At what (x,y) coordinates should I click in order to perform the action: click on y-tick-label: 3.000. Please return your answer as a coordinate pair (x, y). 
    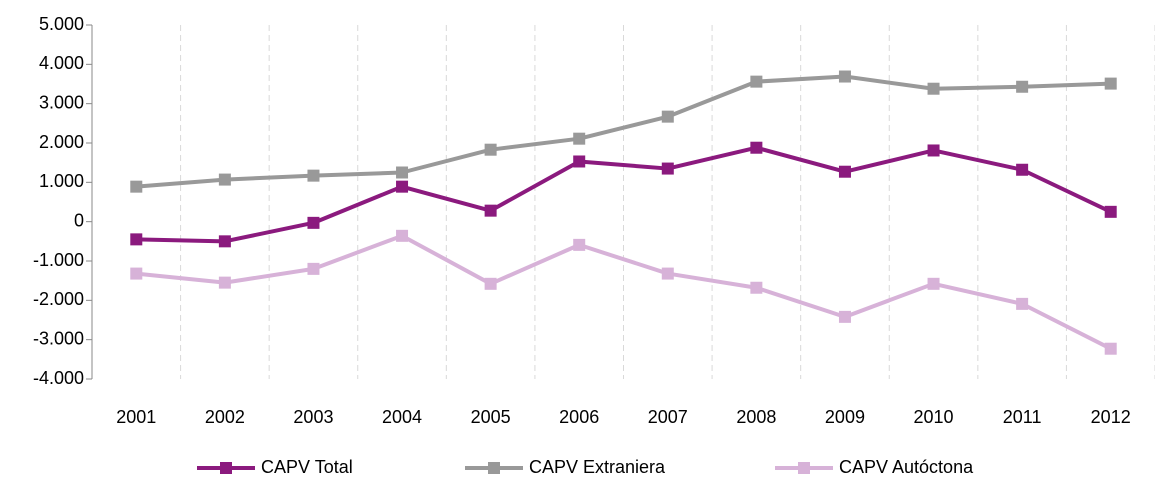
    Looking at the image, I should click on (61, 102).